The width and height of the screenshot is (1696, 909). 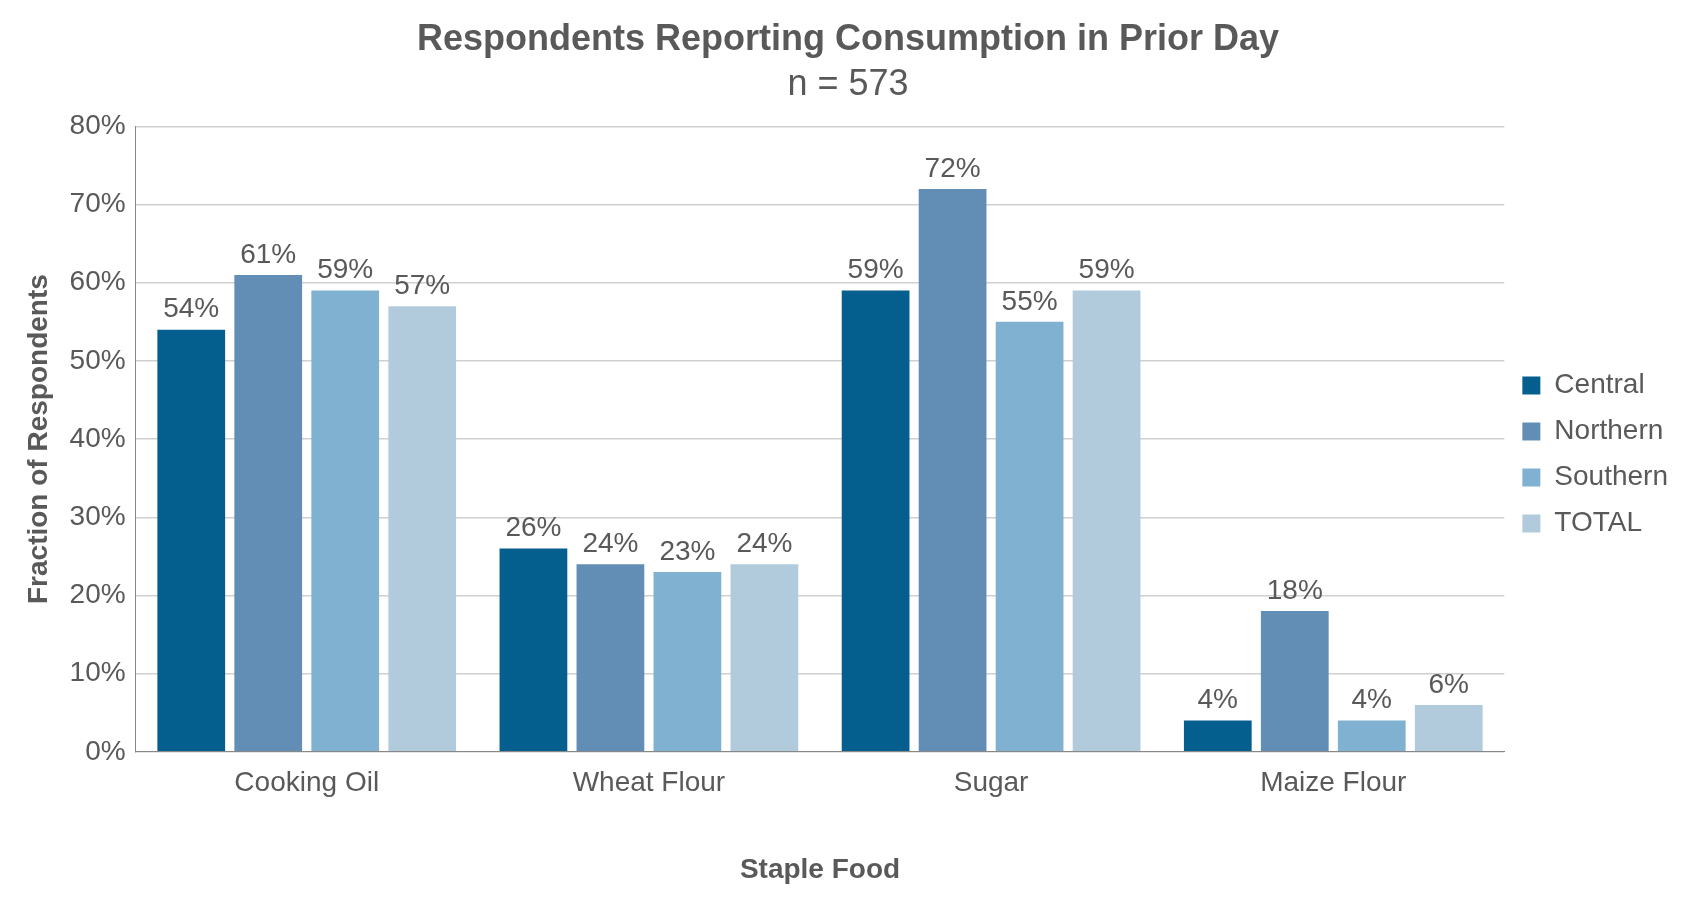 I want to click on chart-subtitle: n = 573, so click(x=848, y=82).